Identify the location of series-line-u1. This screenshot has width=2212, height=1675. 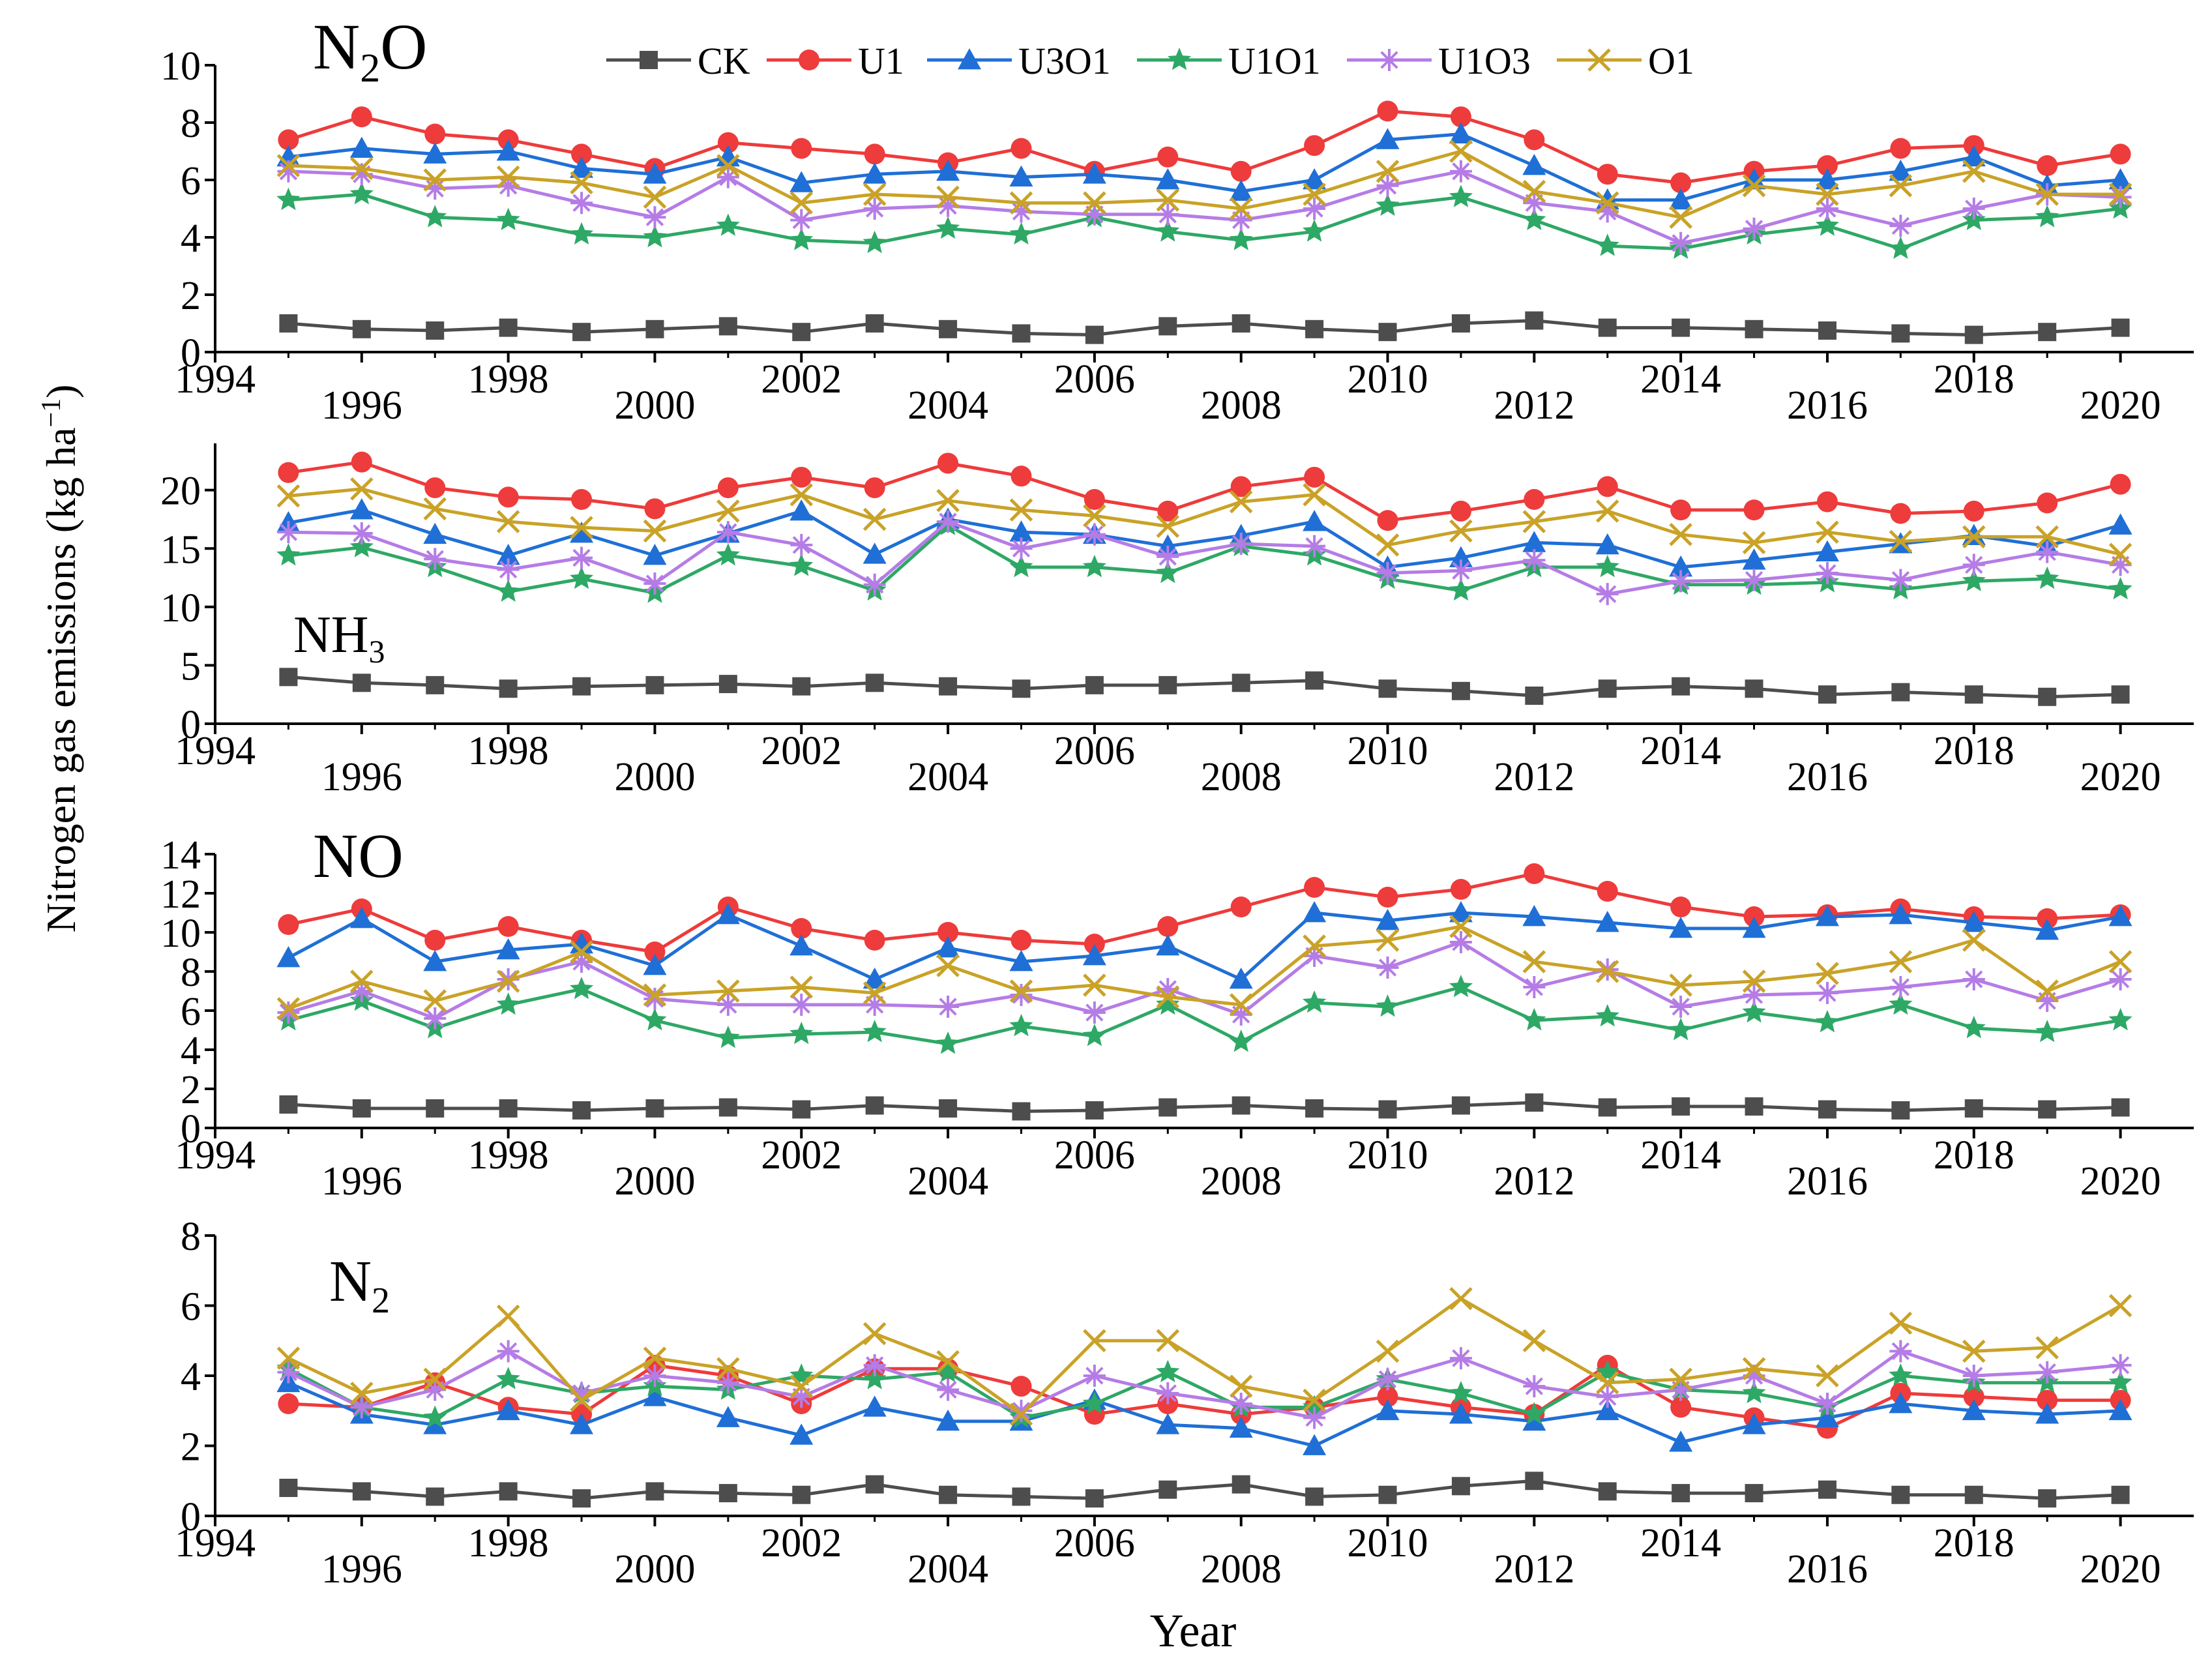
(1204, 1396).